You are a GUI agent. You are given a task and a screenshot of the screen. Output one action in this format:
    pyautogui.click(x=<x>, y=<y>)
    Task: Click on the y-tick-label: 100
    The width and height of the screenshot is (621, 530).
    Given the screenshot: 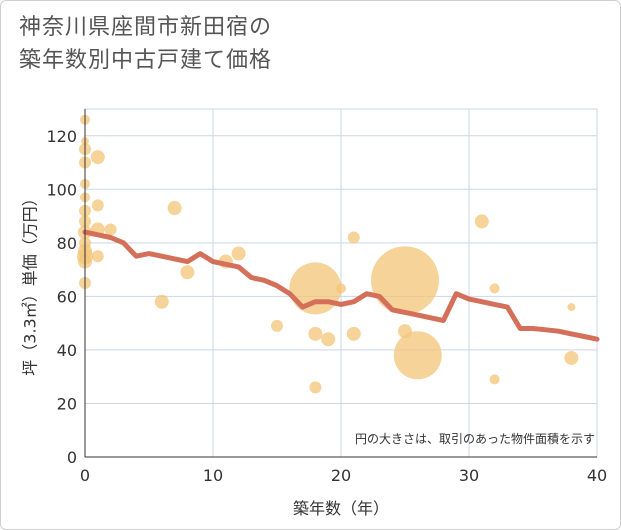 What is the action you would take?
    pyautogui.click(x=61, y=189)
    